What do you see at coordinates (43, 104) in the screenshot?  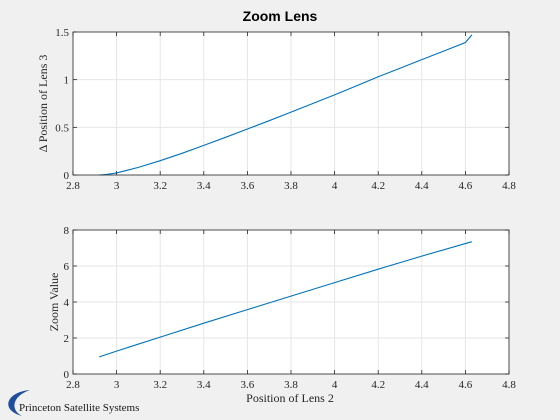 I see `top-ylabel: Δ Position of Lens 3` at bounding box center [43, 104].